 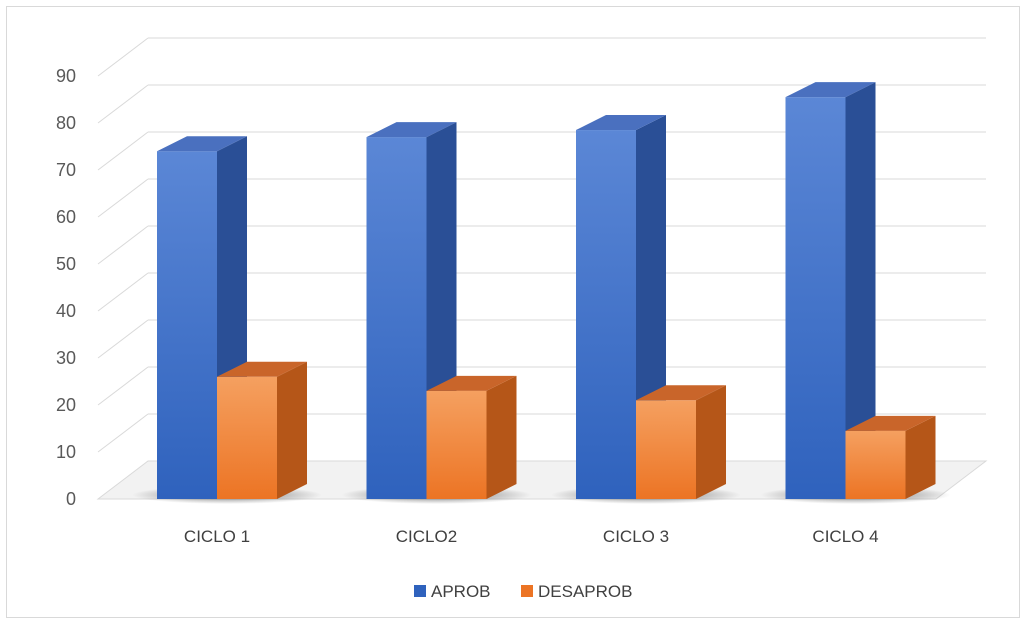 What do you see at coordinates (66, 452) in the screenshot?
I see `y-tick-label: 10` at bounding box center [66, 452].